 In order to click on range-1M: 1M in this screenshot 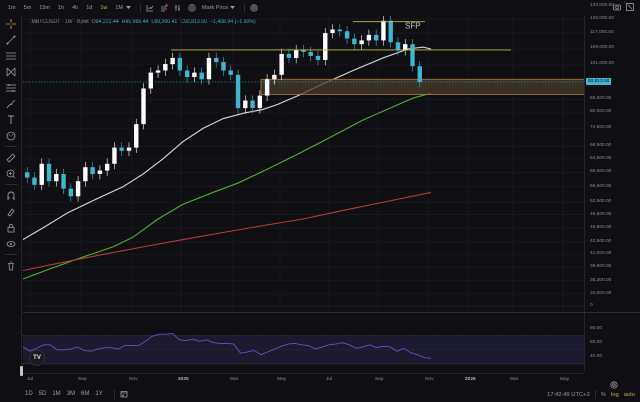, I will do `click(56, 394)`.